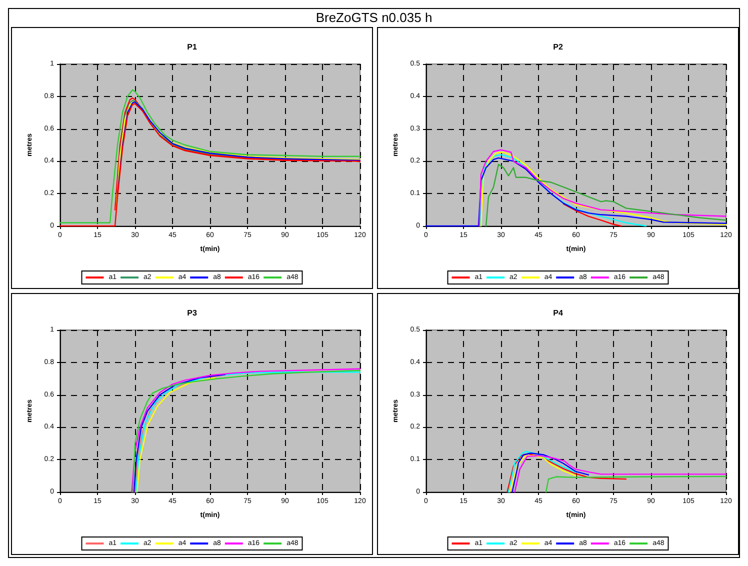  Describe the element at coordinates (192, 313) in the screenshot. I see `chart-title: P3` at that location.